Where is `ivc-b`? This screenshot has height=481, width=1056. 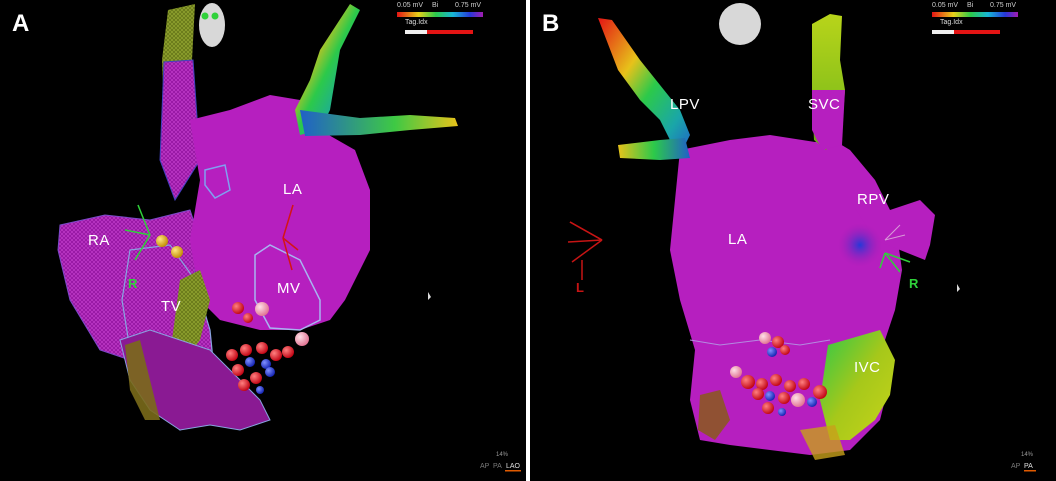
ivc-b is located at coordinates (857, 385).